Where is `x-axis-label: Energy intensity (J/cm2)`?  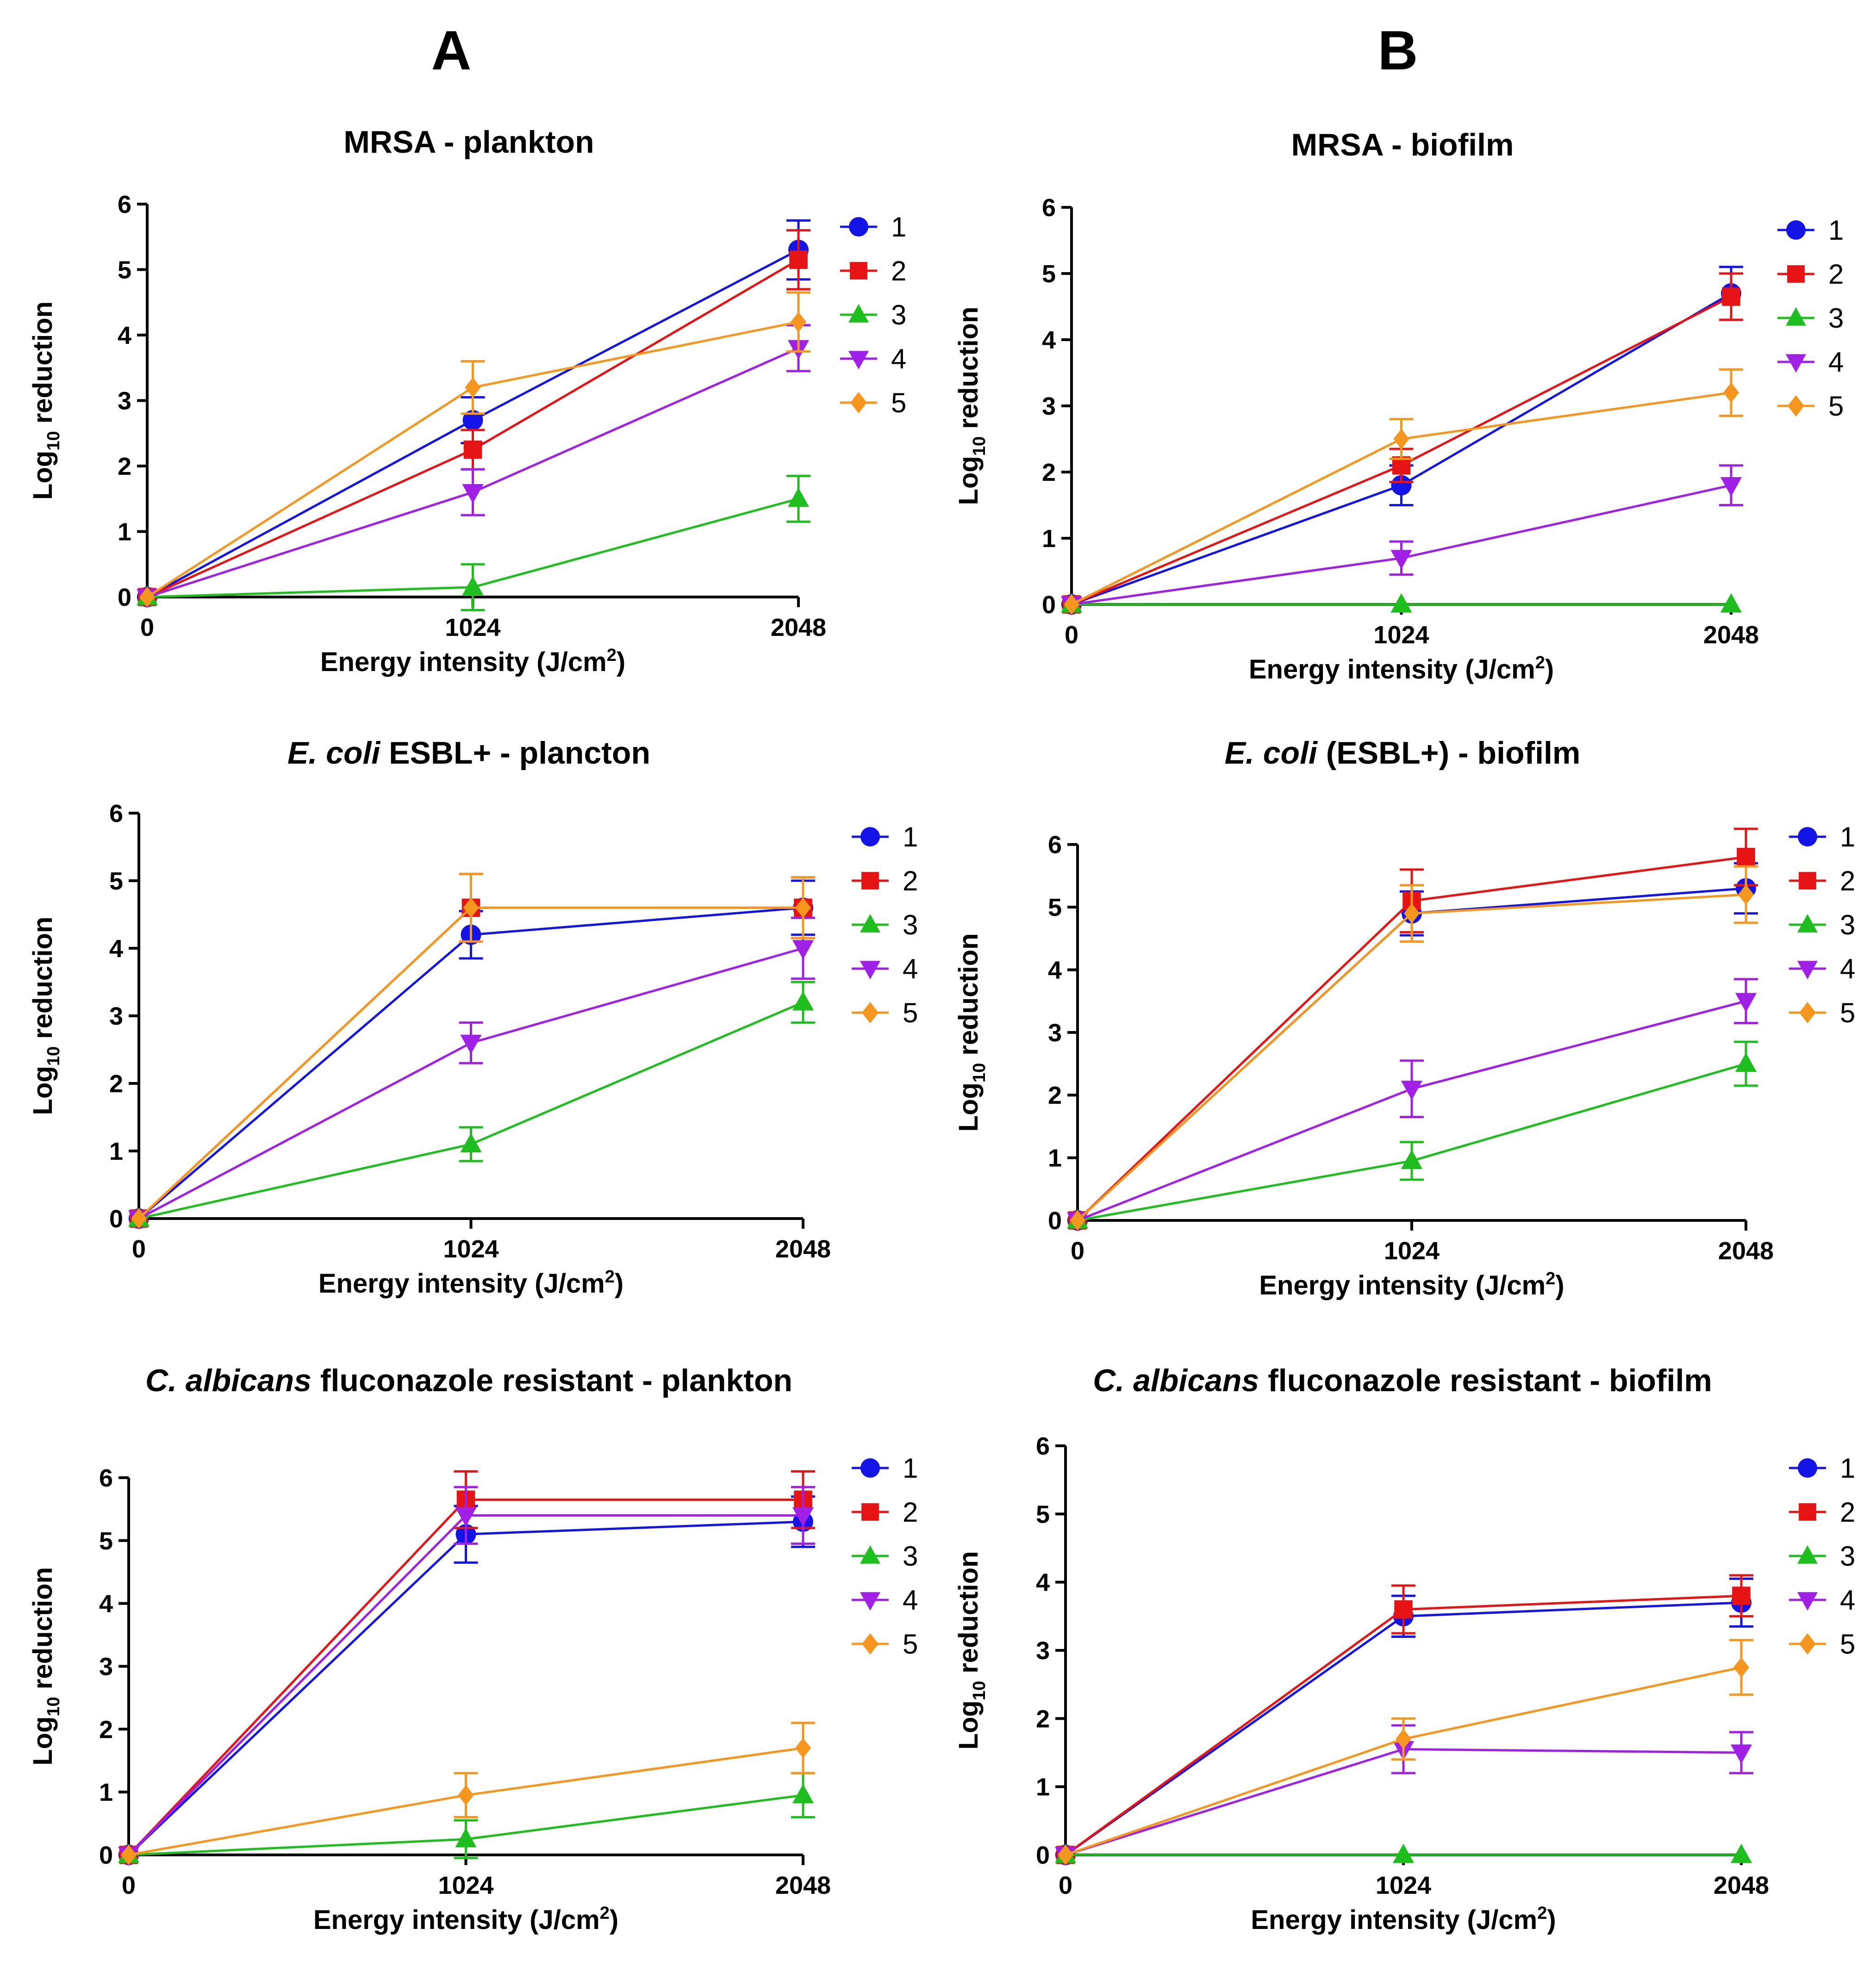
x-axis-label: Energy intensity (J/cm2) is located at coordinates (466, 1920).